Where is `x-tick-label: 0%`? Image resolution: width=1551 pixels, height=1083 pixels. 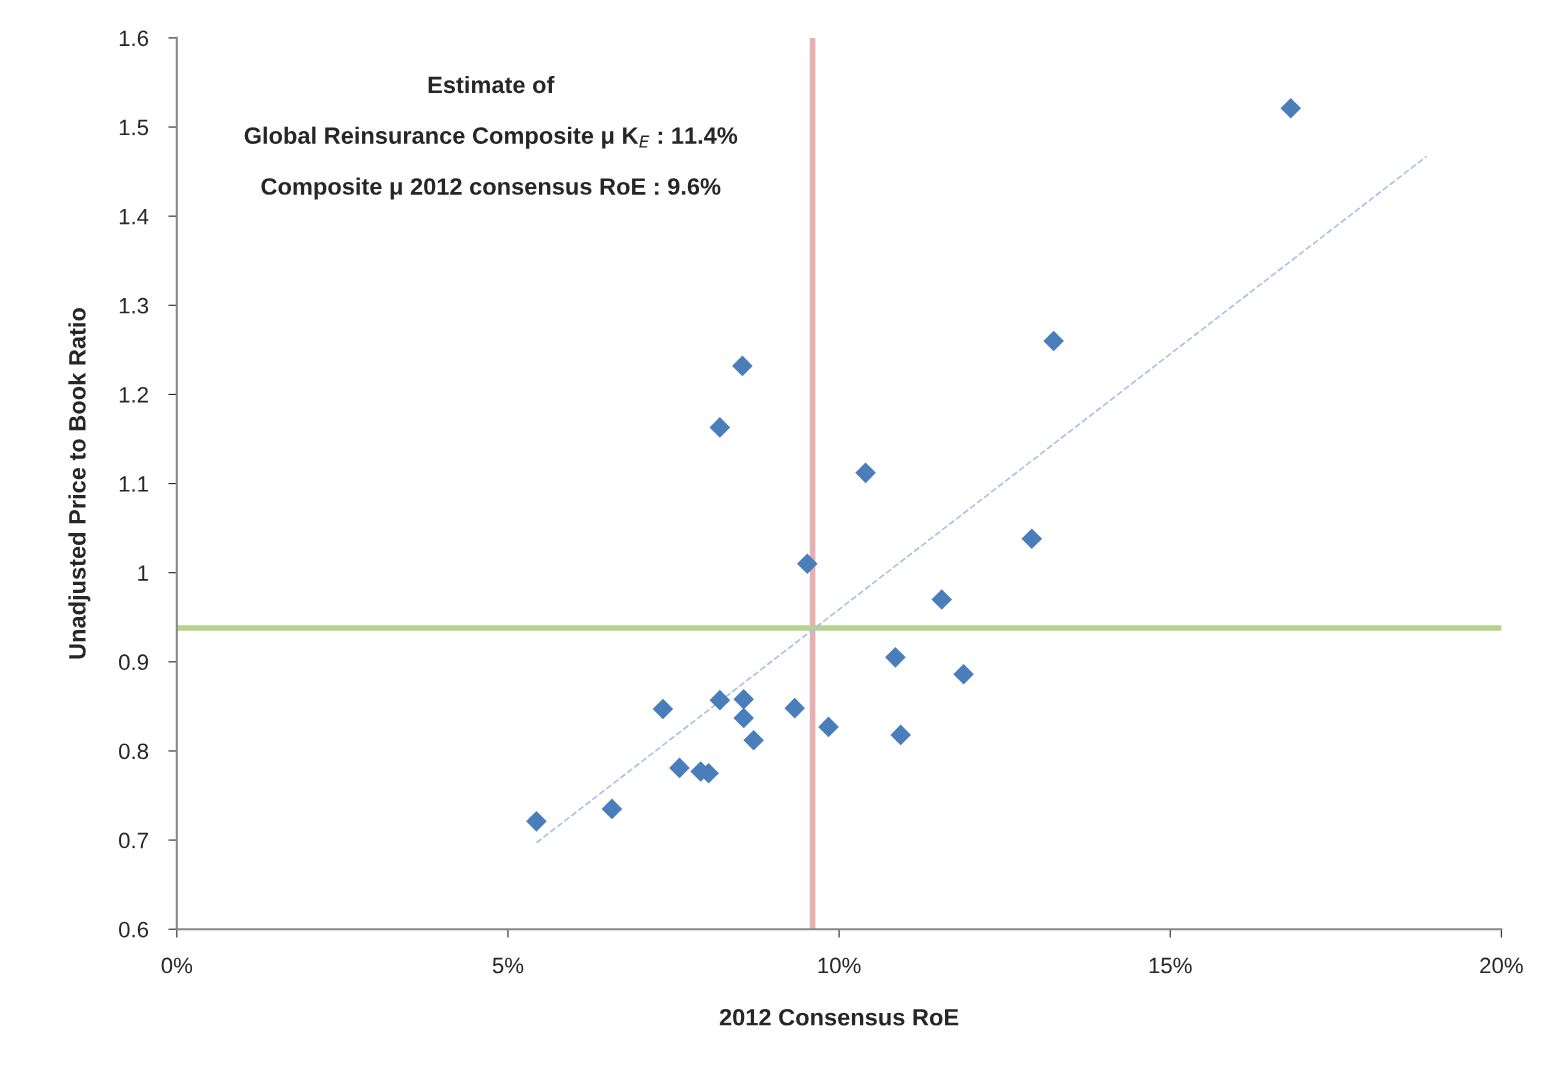
x-tick-label: 0% is located at coordinates (177, 965).